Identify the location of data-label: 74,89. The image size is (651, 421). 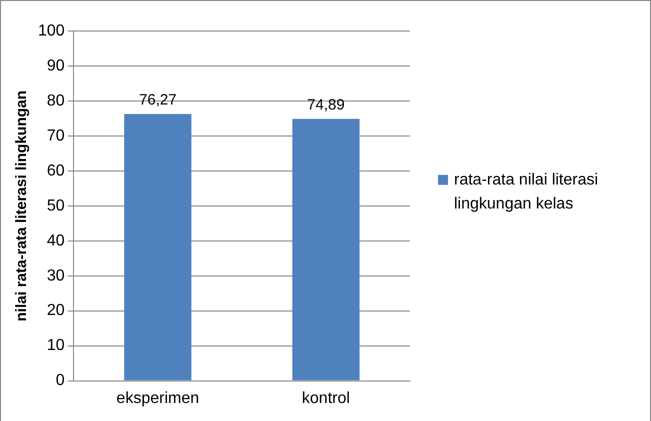
(326, 105).